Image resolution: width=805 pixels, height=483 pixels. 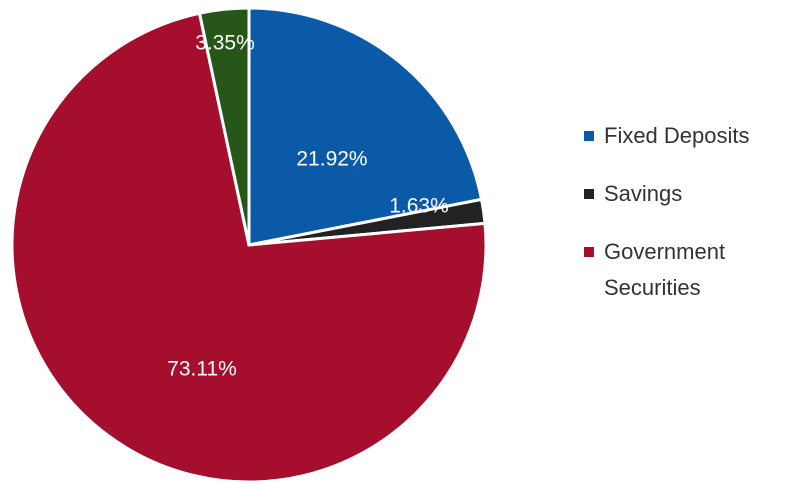 I want to click on pie-data-label-1: 1.63%, so click(x=419, y=206).